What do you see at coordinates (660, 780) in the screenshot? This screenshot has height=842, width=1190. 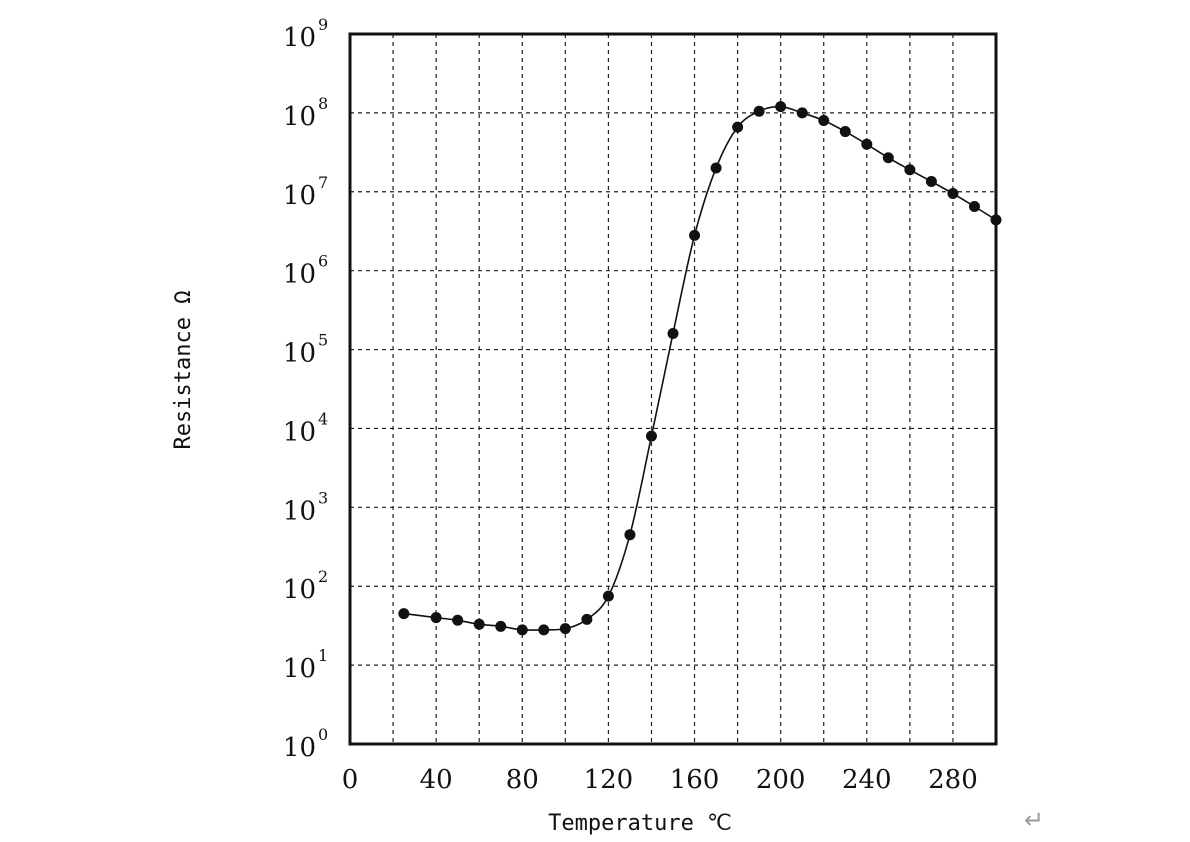 I see `x-tick-labels: 0 40 80 120 160 200 240 280` at bounding box center [660, 780].